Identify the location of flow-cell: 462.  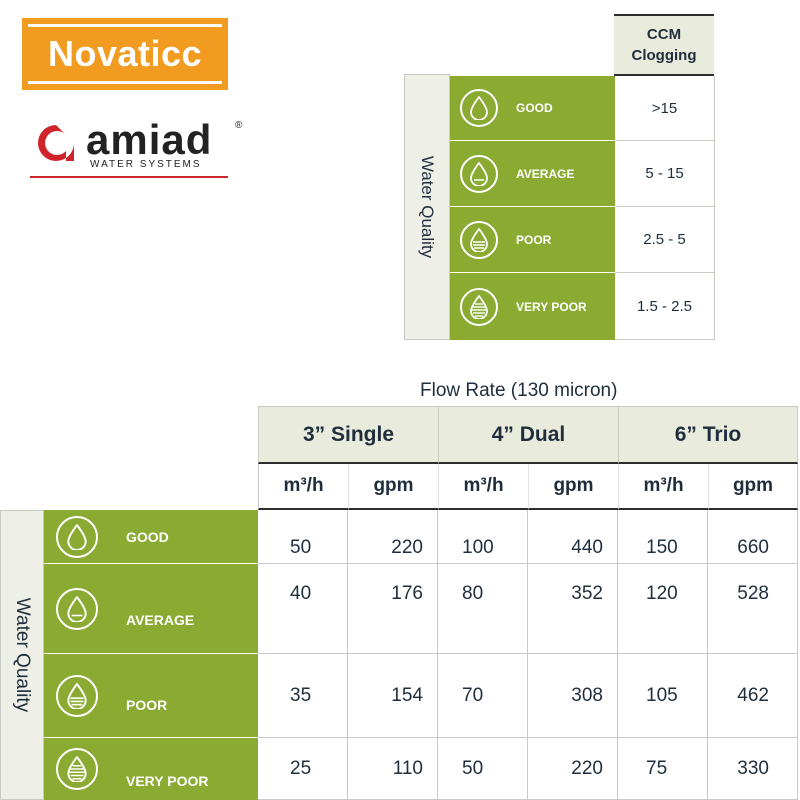
(753, 696).